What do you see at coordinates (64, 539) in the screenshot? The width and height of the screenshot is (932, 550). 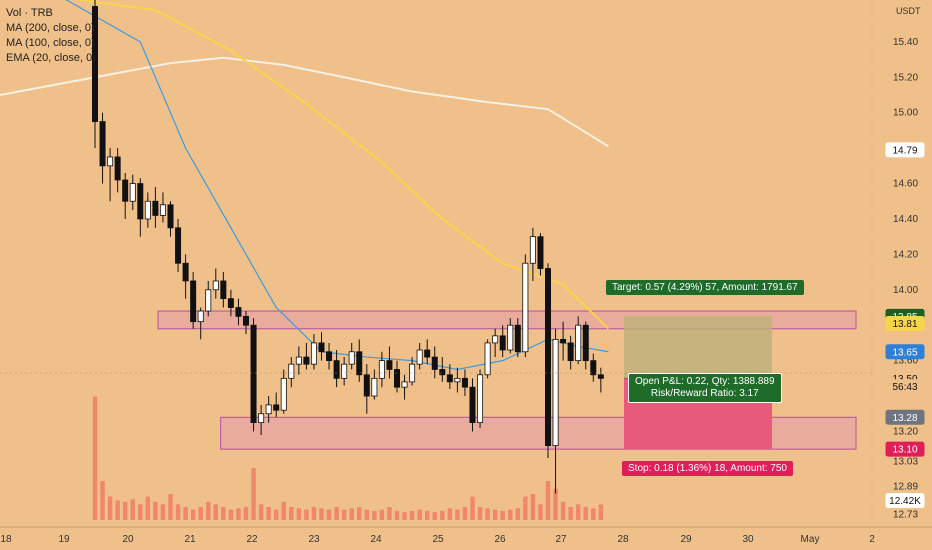 I see `x-tick-label: 19` at bounding box center [64, 539].